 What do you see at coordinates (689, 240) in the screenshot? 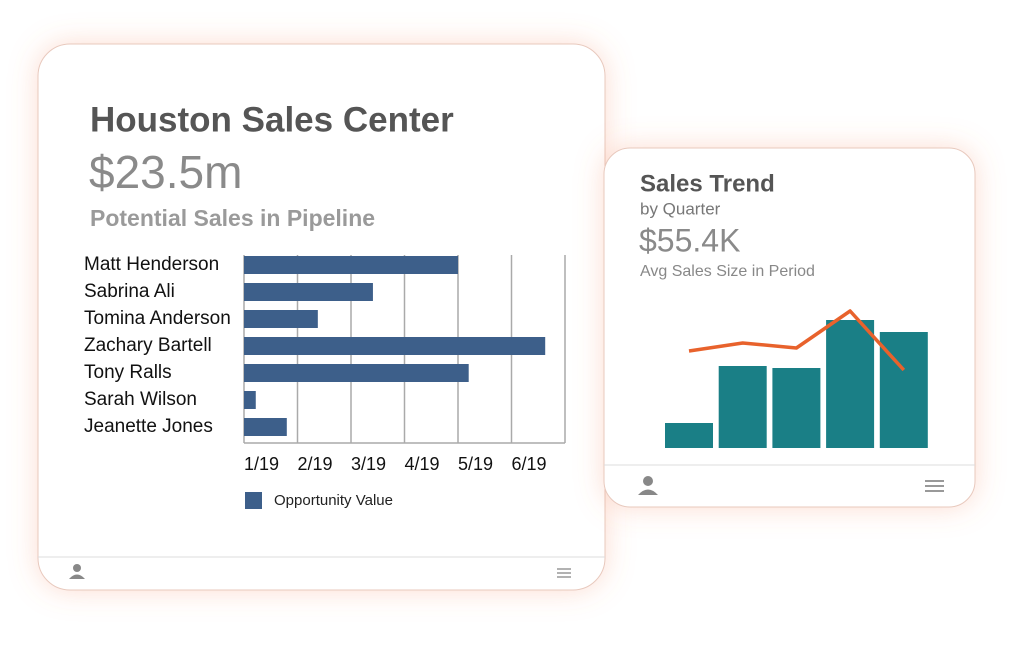
I see `card-value: $55.4K` at bounding box center [689, 240].